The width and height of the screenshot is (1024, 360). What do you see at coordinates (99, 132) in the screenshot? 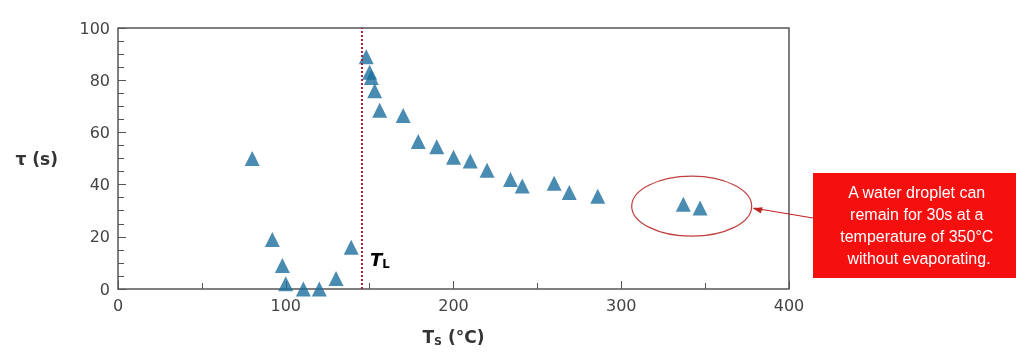
I see `y-tick-label: 60` at bounding box center [99, 132].